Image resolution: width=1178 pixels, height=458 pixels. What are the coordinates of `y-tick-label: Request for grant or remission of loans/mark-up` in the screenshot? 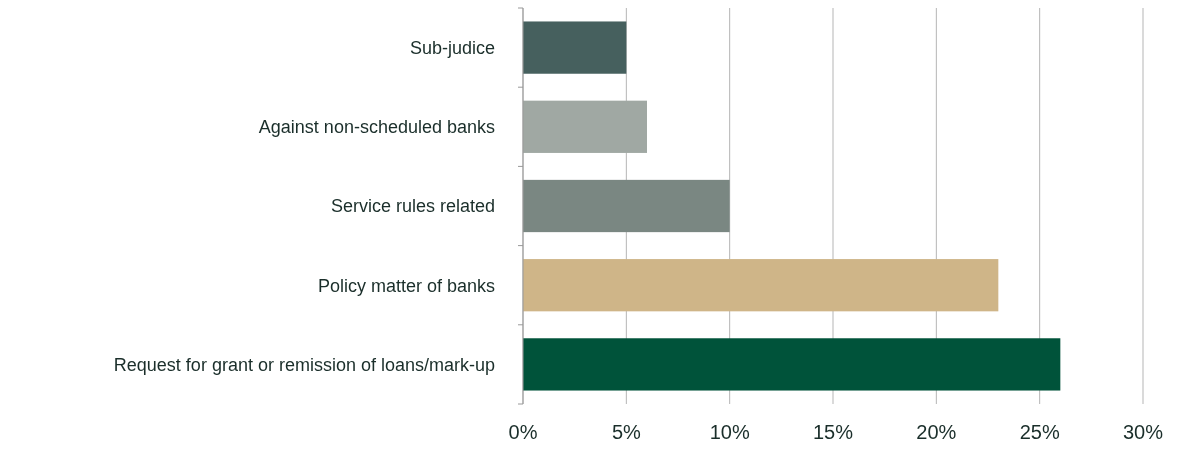 It's located at (304, 364).